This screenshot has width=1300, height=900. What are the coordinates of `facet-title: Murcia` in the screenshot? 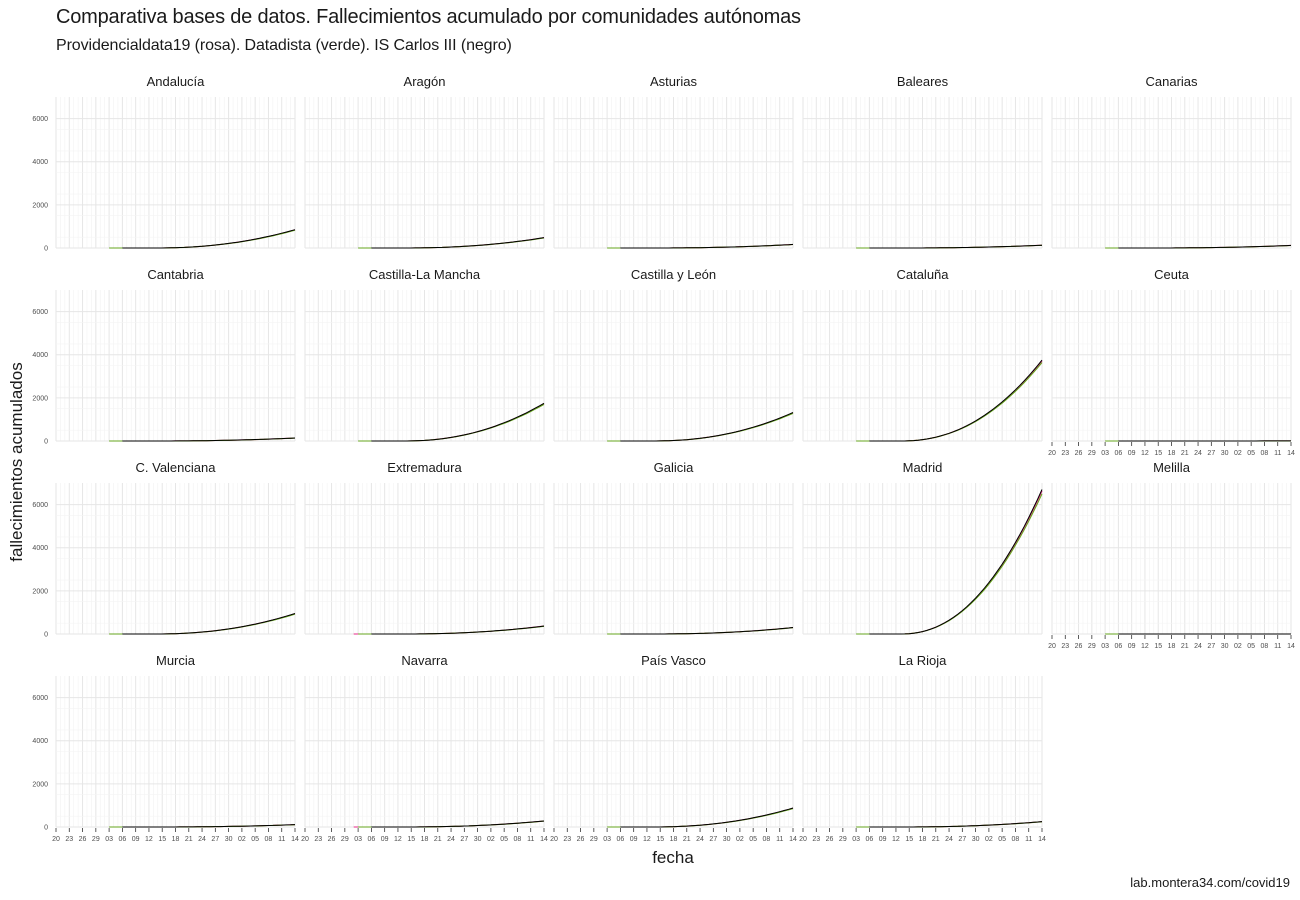 It's located at (176, 660).